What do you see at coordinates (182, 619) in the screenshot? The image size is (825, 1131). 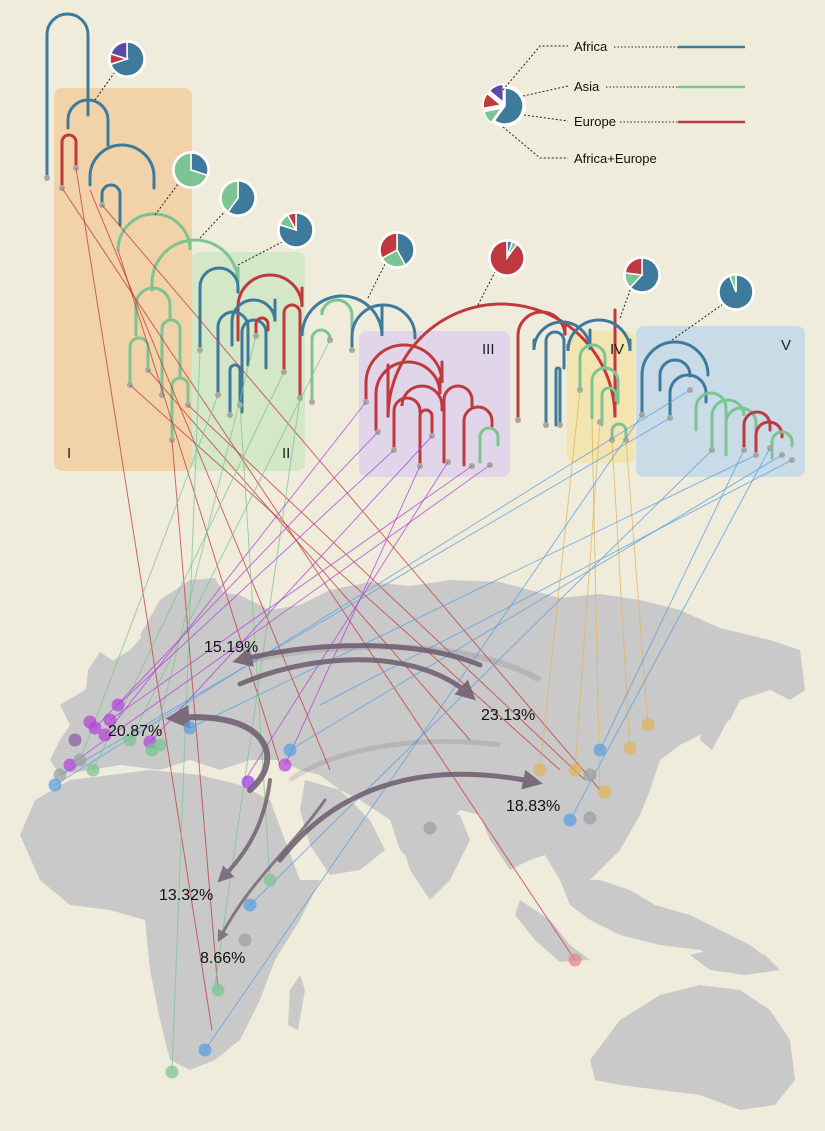 I see `landmass-scandinavia` at bounding box center [182, 619].